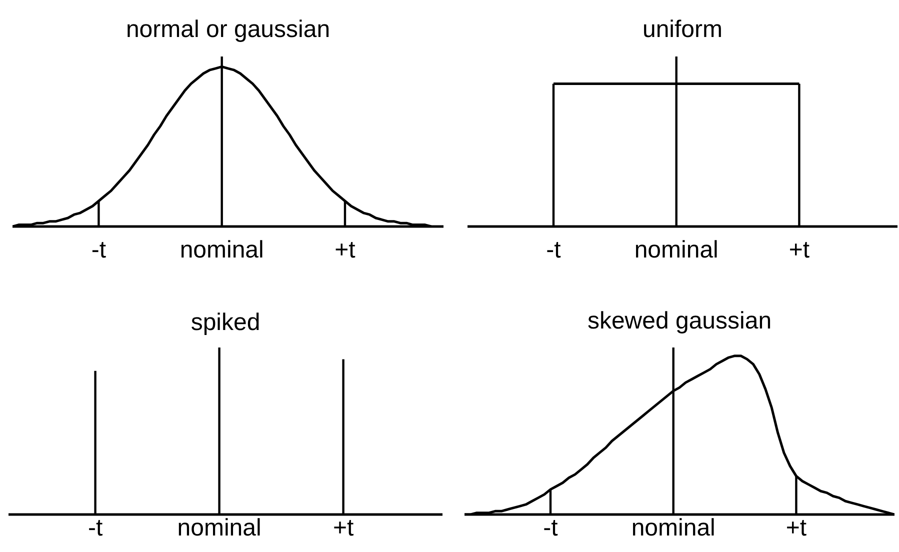  Describe the element at coordinates (225, 322) in the screenshot. I see `chart-title: spiked` at that location.